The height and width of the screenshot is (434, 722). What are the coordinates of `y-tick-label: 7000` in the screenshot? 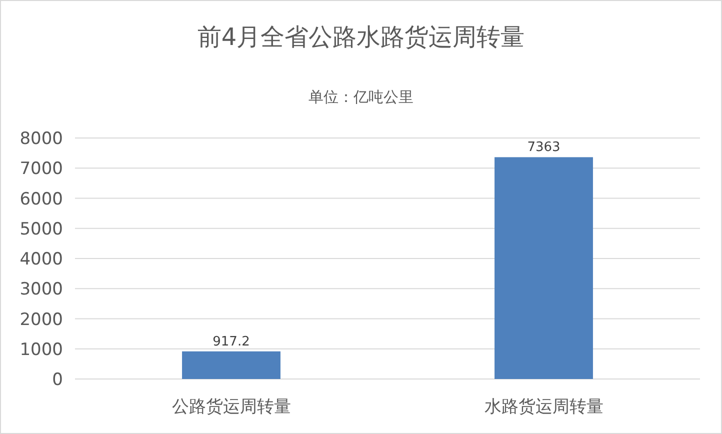 It's located at (41, 169).